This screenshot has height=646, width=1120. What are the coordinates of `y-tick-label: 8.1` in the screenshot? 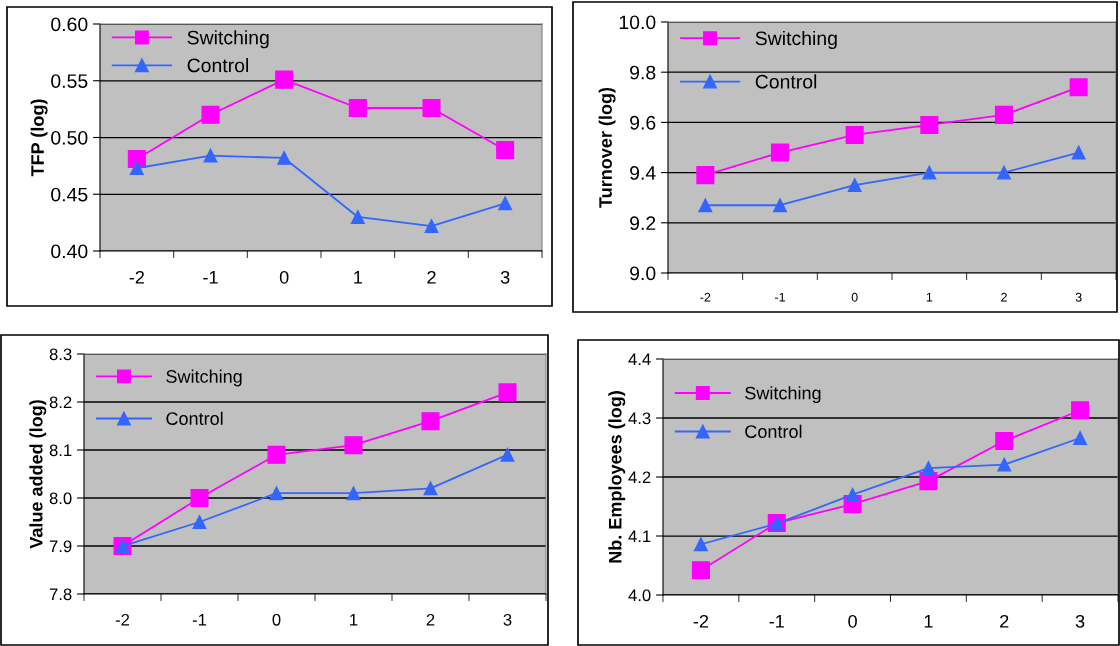 It's located at (60, 450).